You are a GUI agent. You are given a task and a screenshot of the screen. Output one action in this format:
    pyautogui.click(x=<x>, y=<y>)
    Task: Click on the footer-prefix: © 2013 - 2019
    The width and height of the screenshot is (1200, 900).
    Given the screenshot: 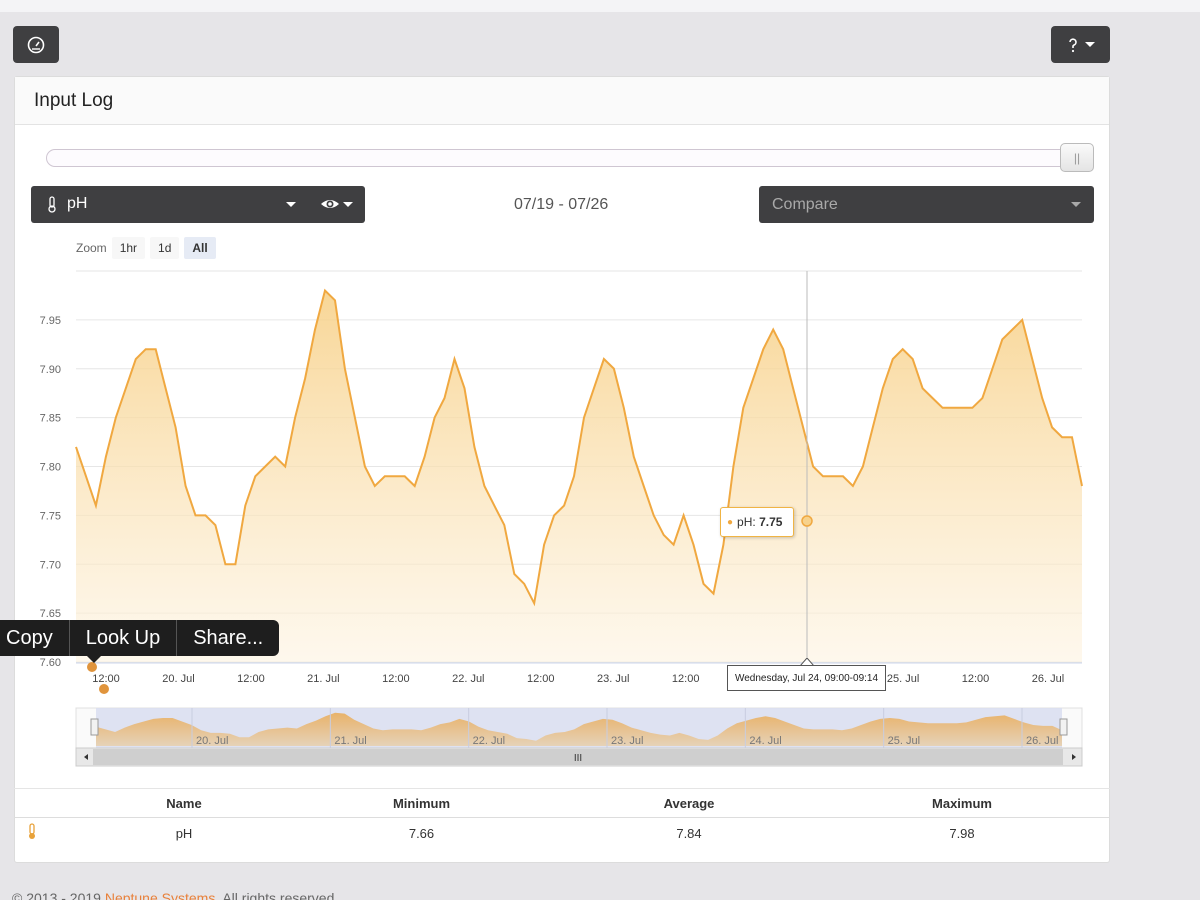 What is the action you would take?
    pyautogui.click(x=58, y=895)
    